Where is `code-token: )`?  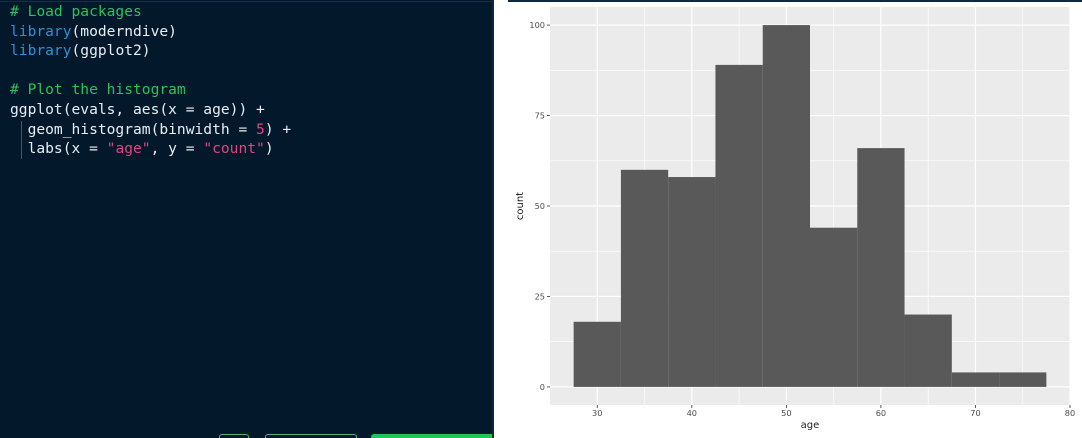
code-token: ) is located at coordinates (269, 149).